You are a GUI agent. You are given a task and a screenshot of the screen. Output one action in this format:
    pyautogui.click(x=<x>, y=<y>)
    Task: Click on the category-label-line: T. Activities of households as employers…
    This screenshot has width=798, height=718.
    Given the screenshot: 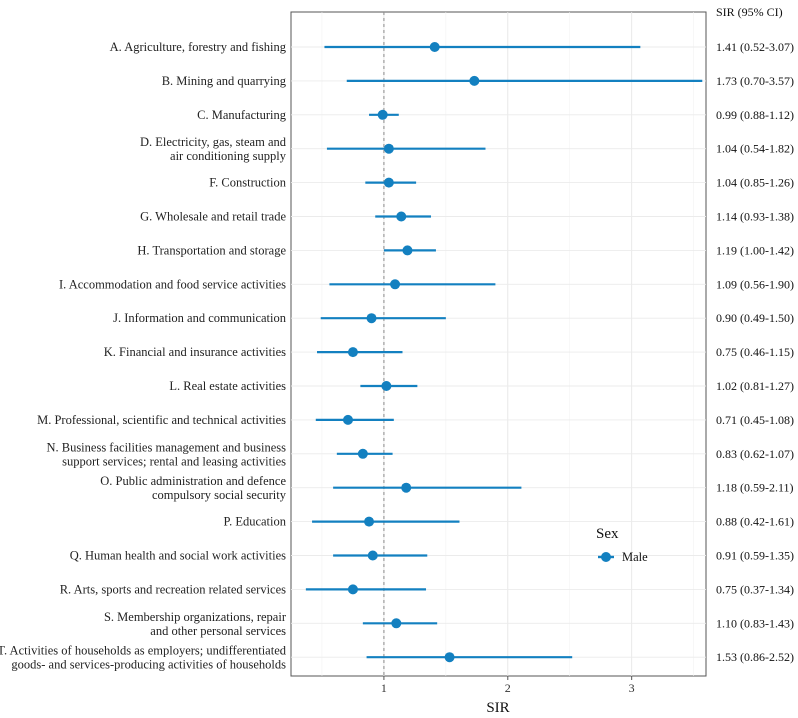 What is the action you would take?
    pyautogui.click(x=143, y=651)
    